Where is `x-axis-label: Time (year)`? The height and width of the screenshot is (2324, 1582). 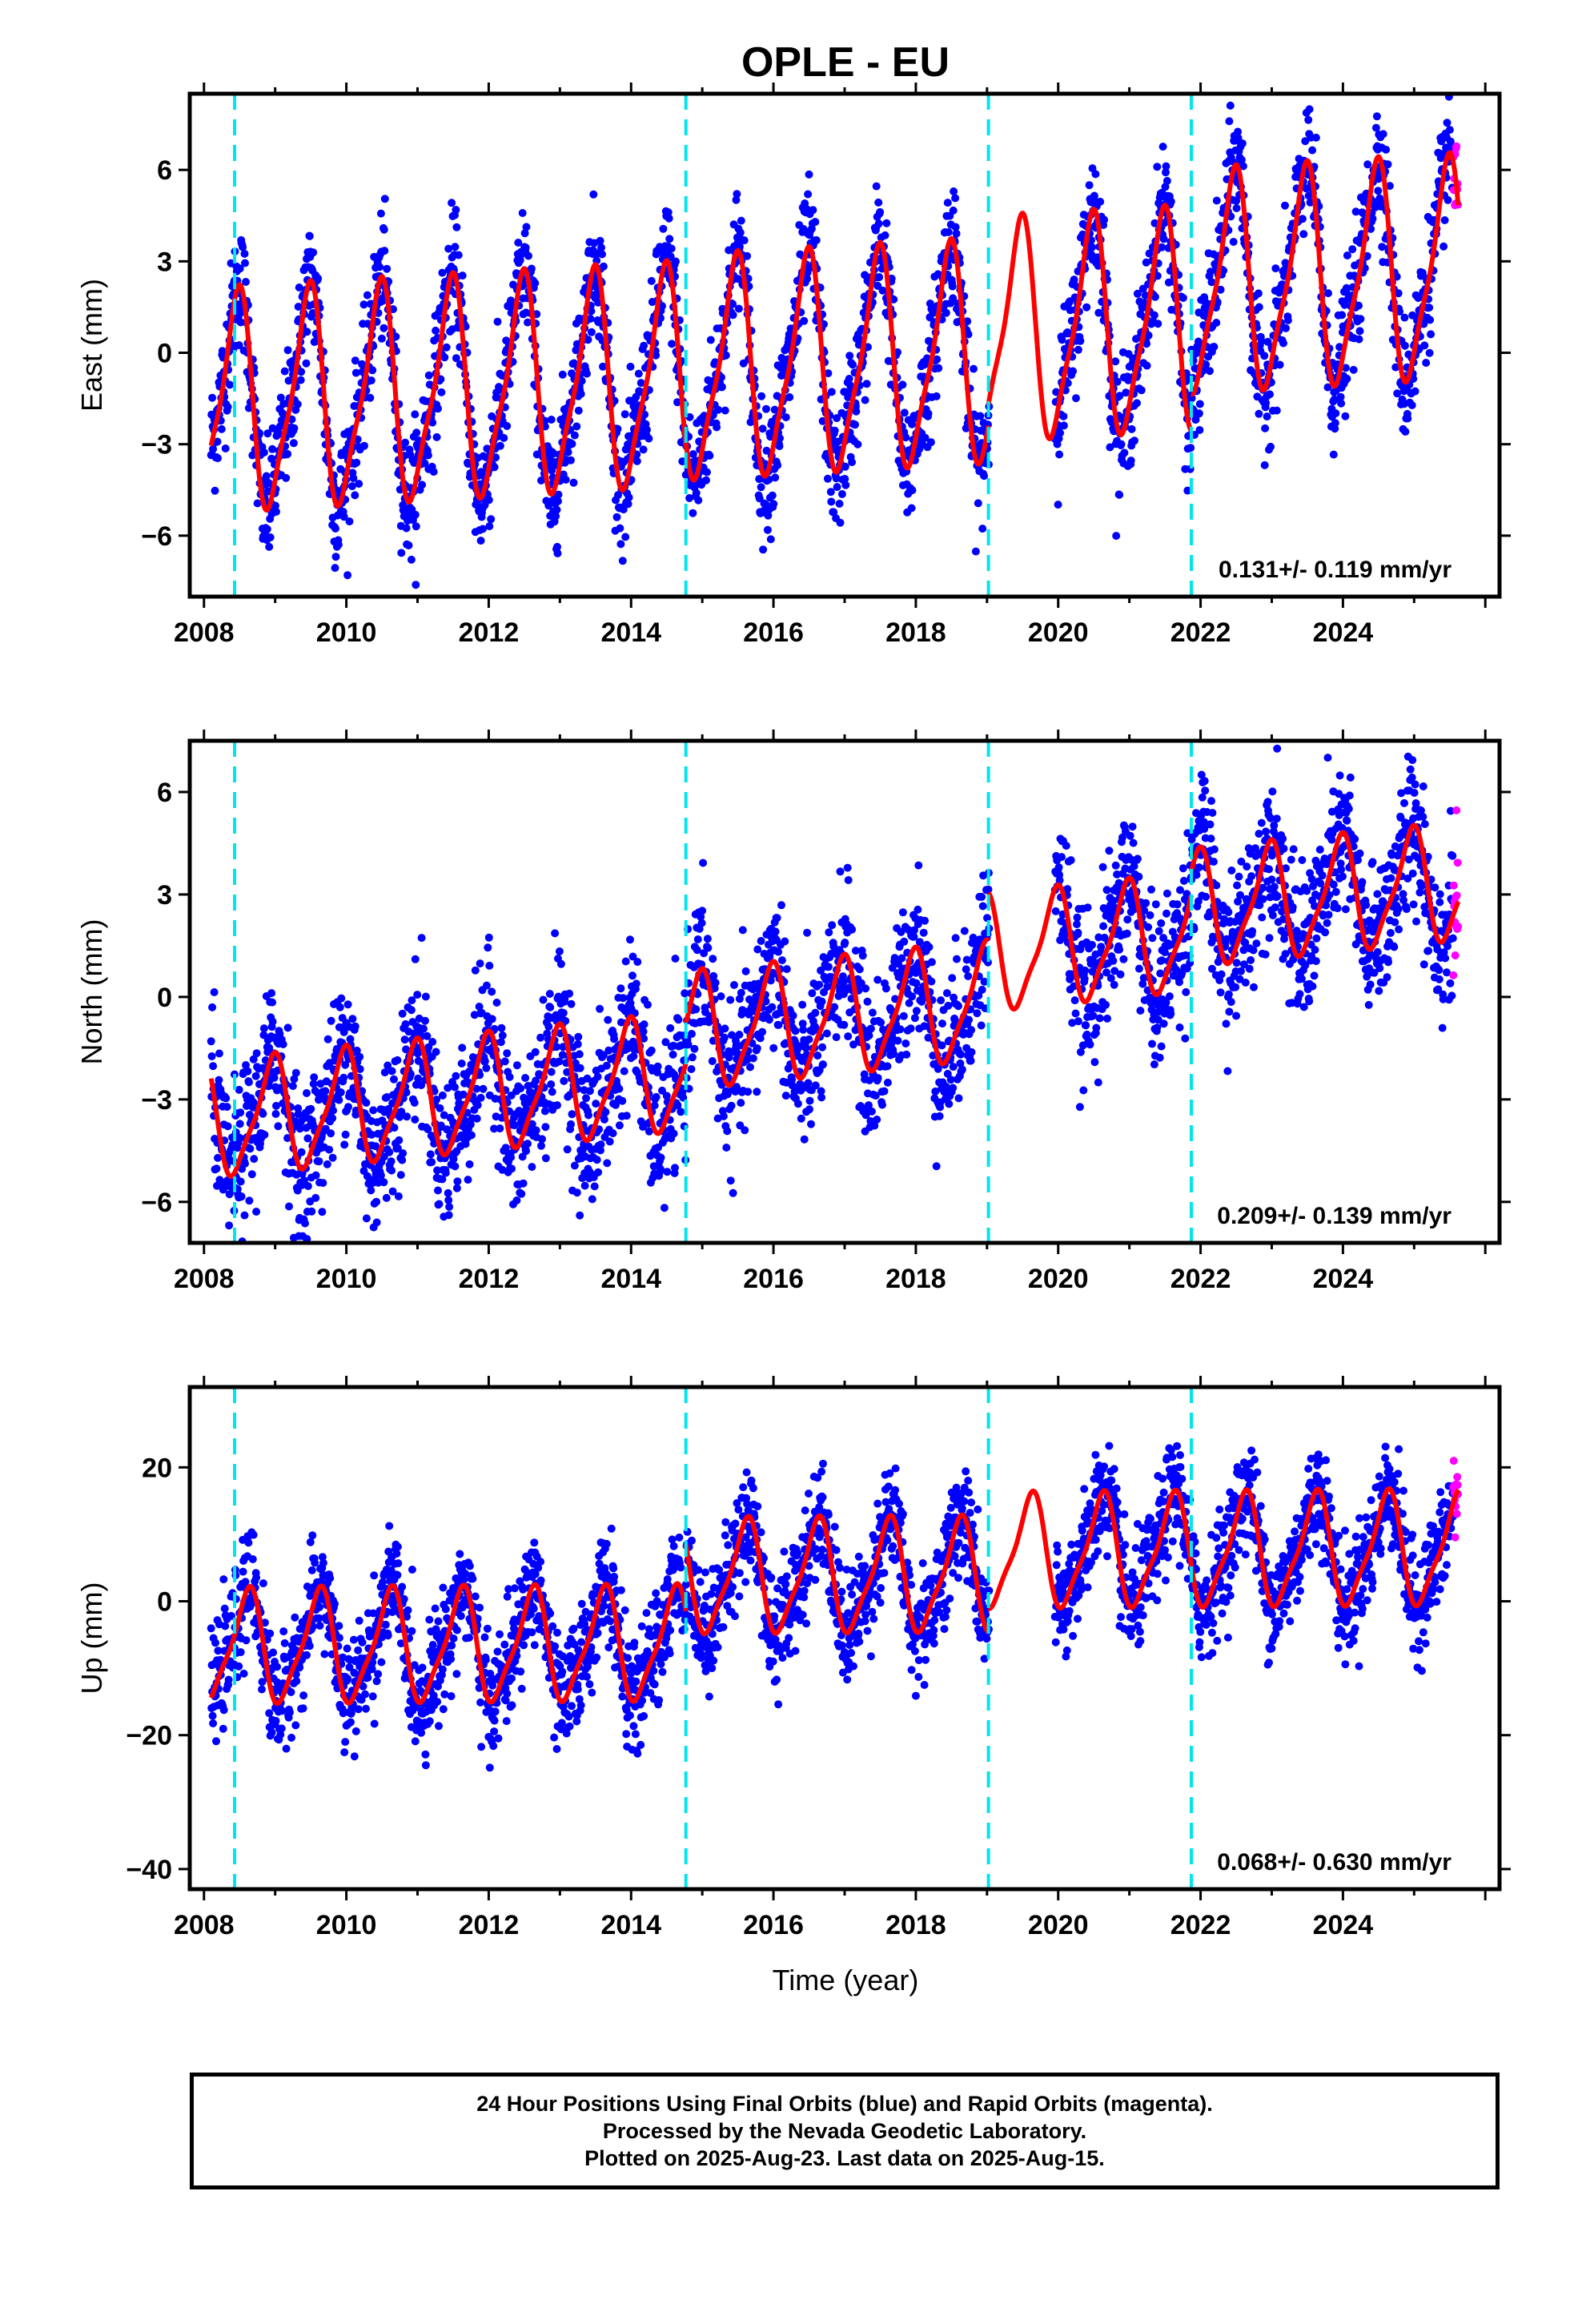
x-axis-label: Time (year) is located at coordinates (846, 1980).